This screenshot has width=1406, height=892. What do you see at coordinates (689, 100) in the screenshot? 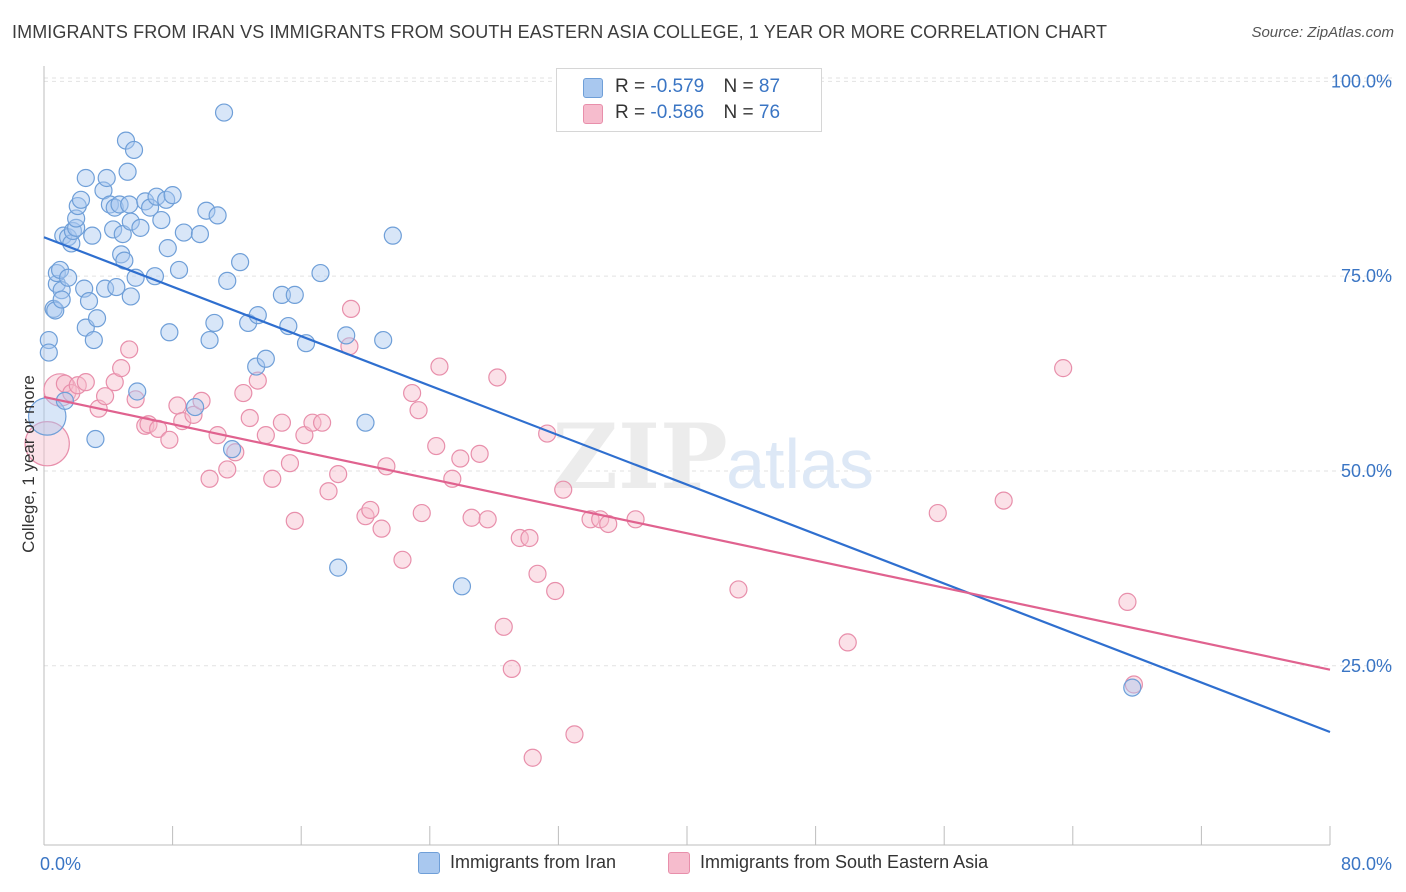
I see `correlation-legend: R = -0.579 N = 87 R = -0.586 N = 76` at bounding box center [689, 100].